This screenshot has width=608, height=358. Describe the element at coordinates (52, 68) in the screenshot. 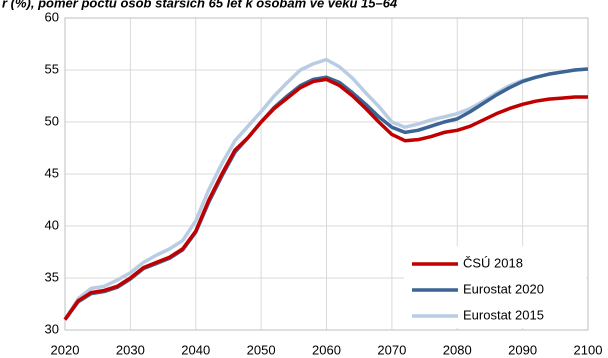

I see `y-tick-label: 55` at that location.